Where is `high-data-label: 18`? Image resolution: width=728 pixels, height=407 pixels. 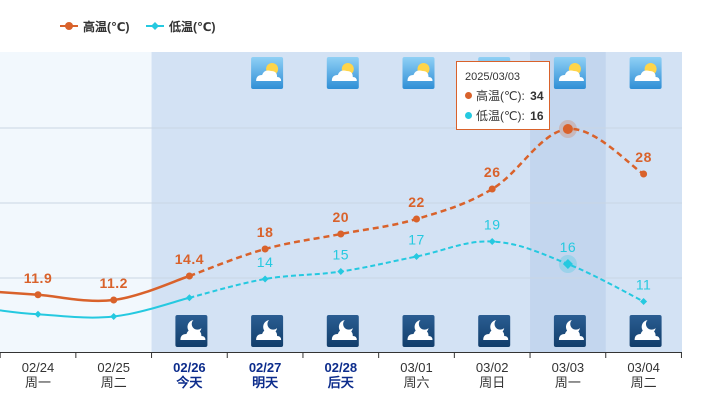
high-data-label: 18 is located at coordinates (265, 232).